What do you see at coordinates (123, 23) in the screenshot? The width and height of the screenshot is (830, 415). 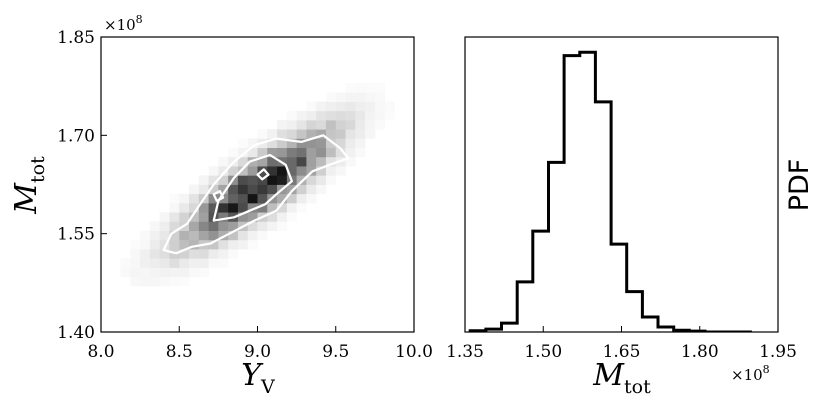 I see `left-y-multiplier: ×10⁸` at bounding box center [123, 23].